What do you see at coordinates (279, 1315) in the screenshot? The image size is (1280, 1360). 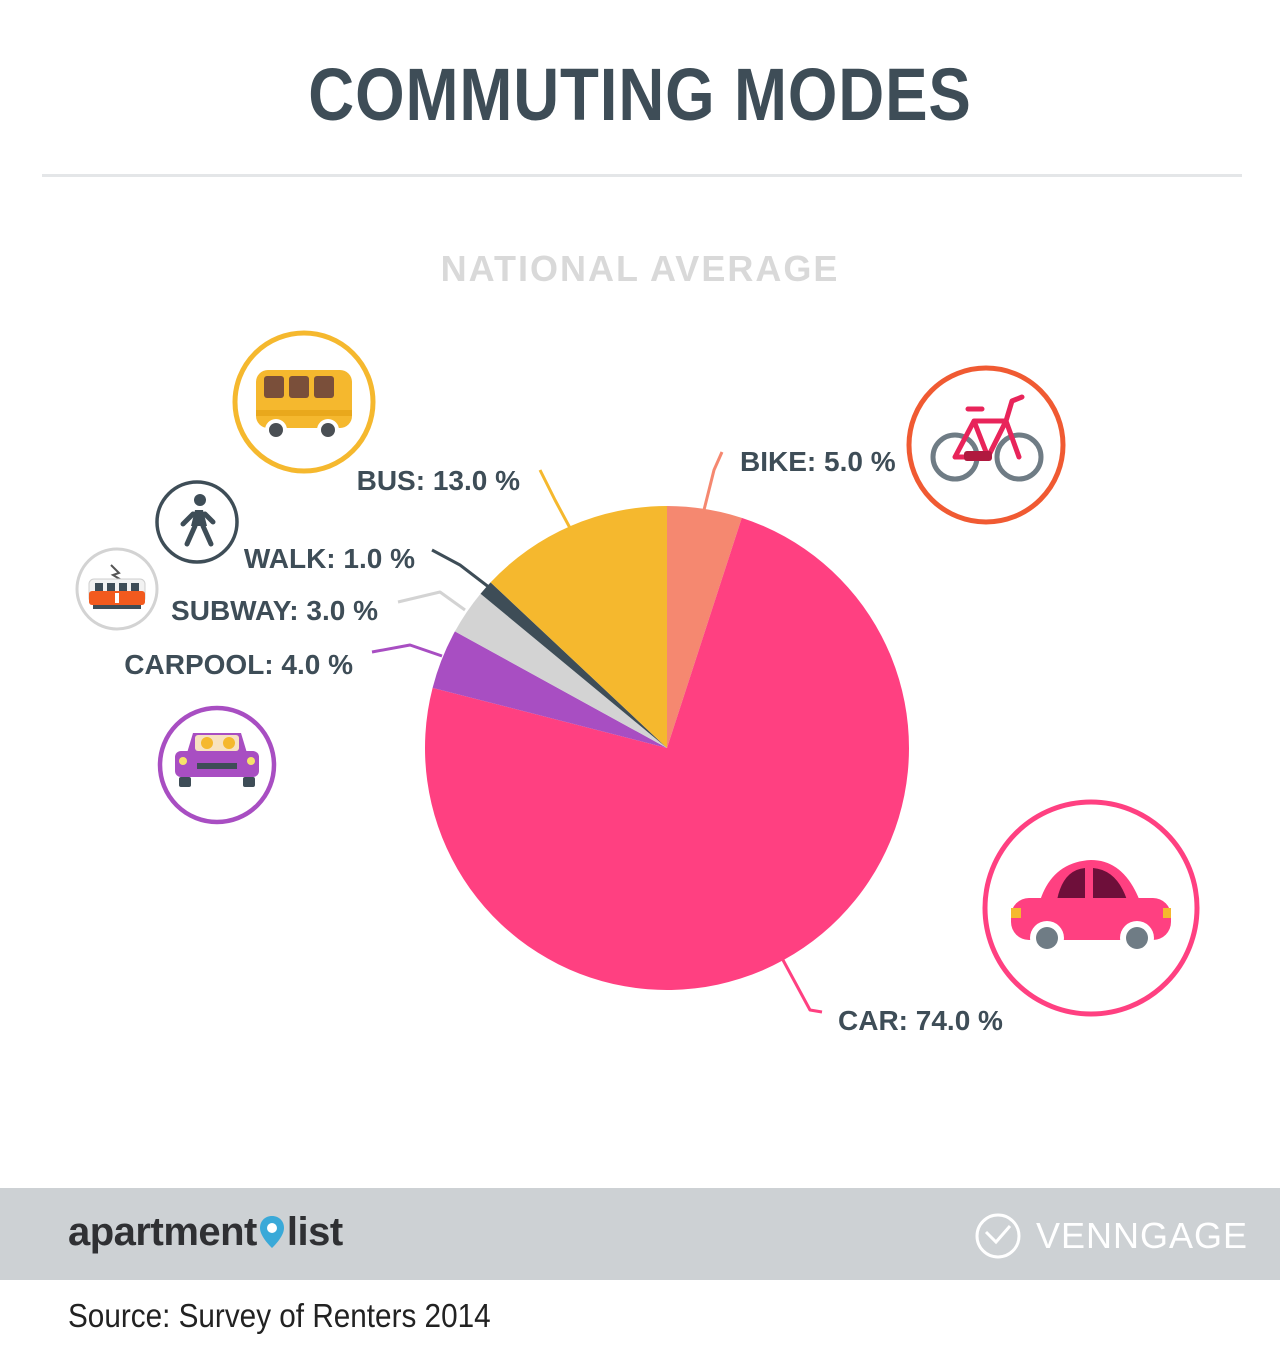 I see `source-note: Source: Survey of Renters 2014` at bounding box center [279, 1315].